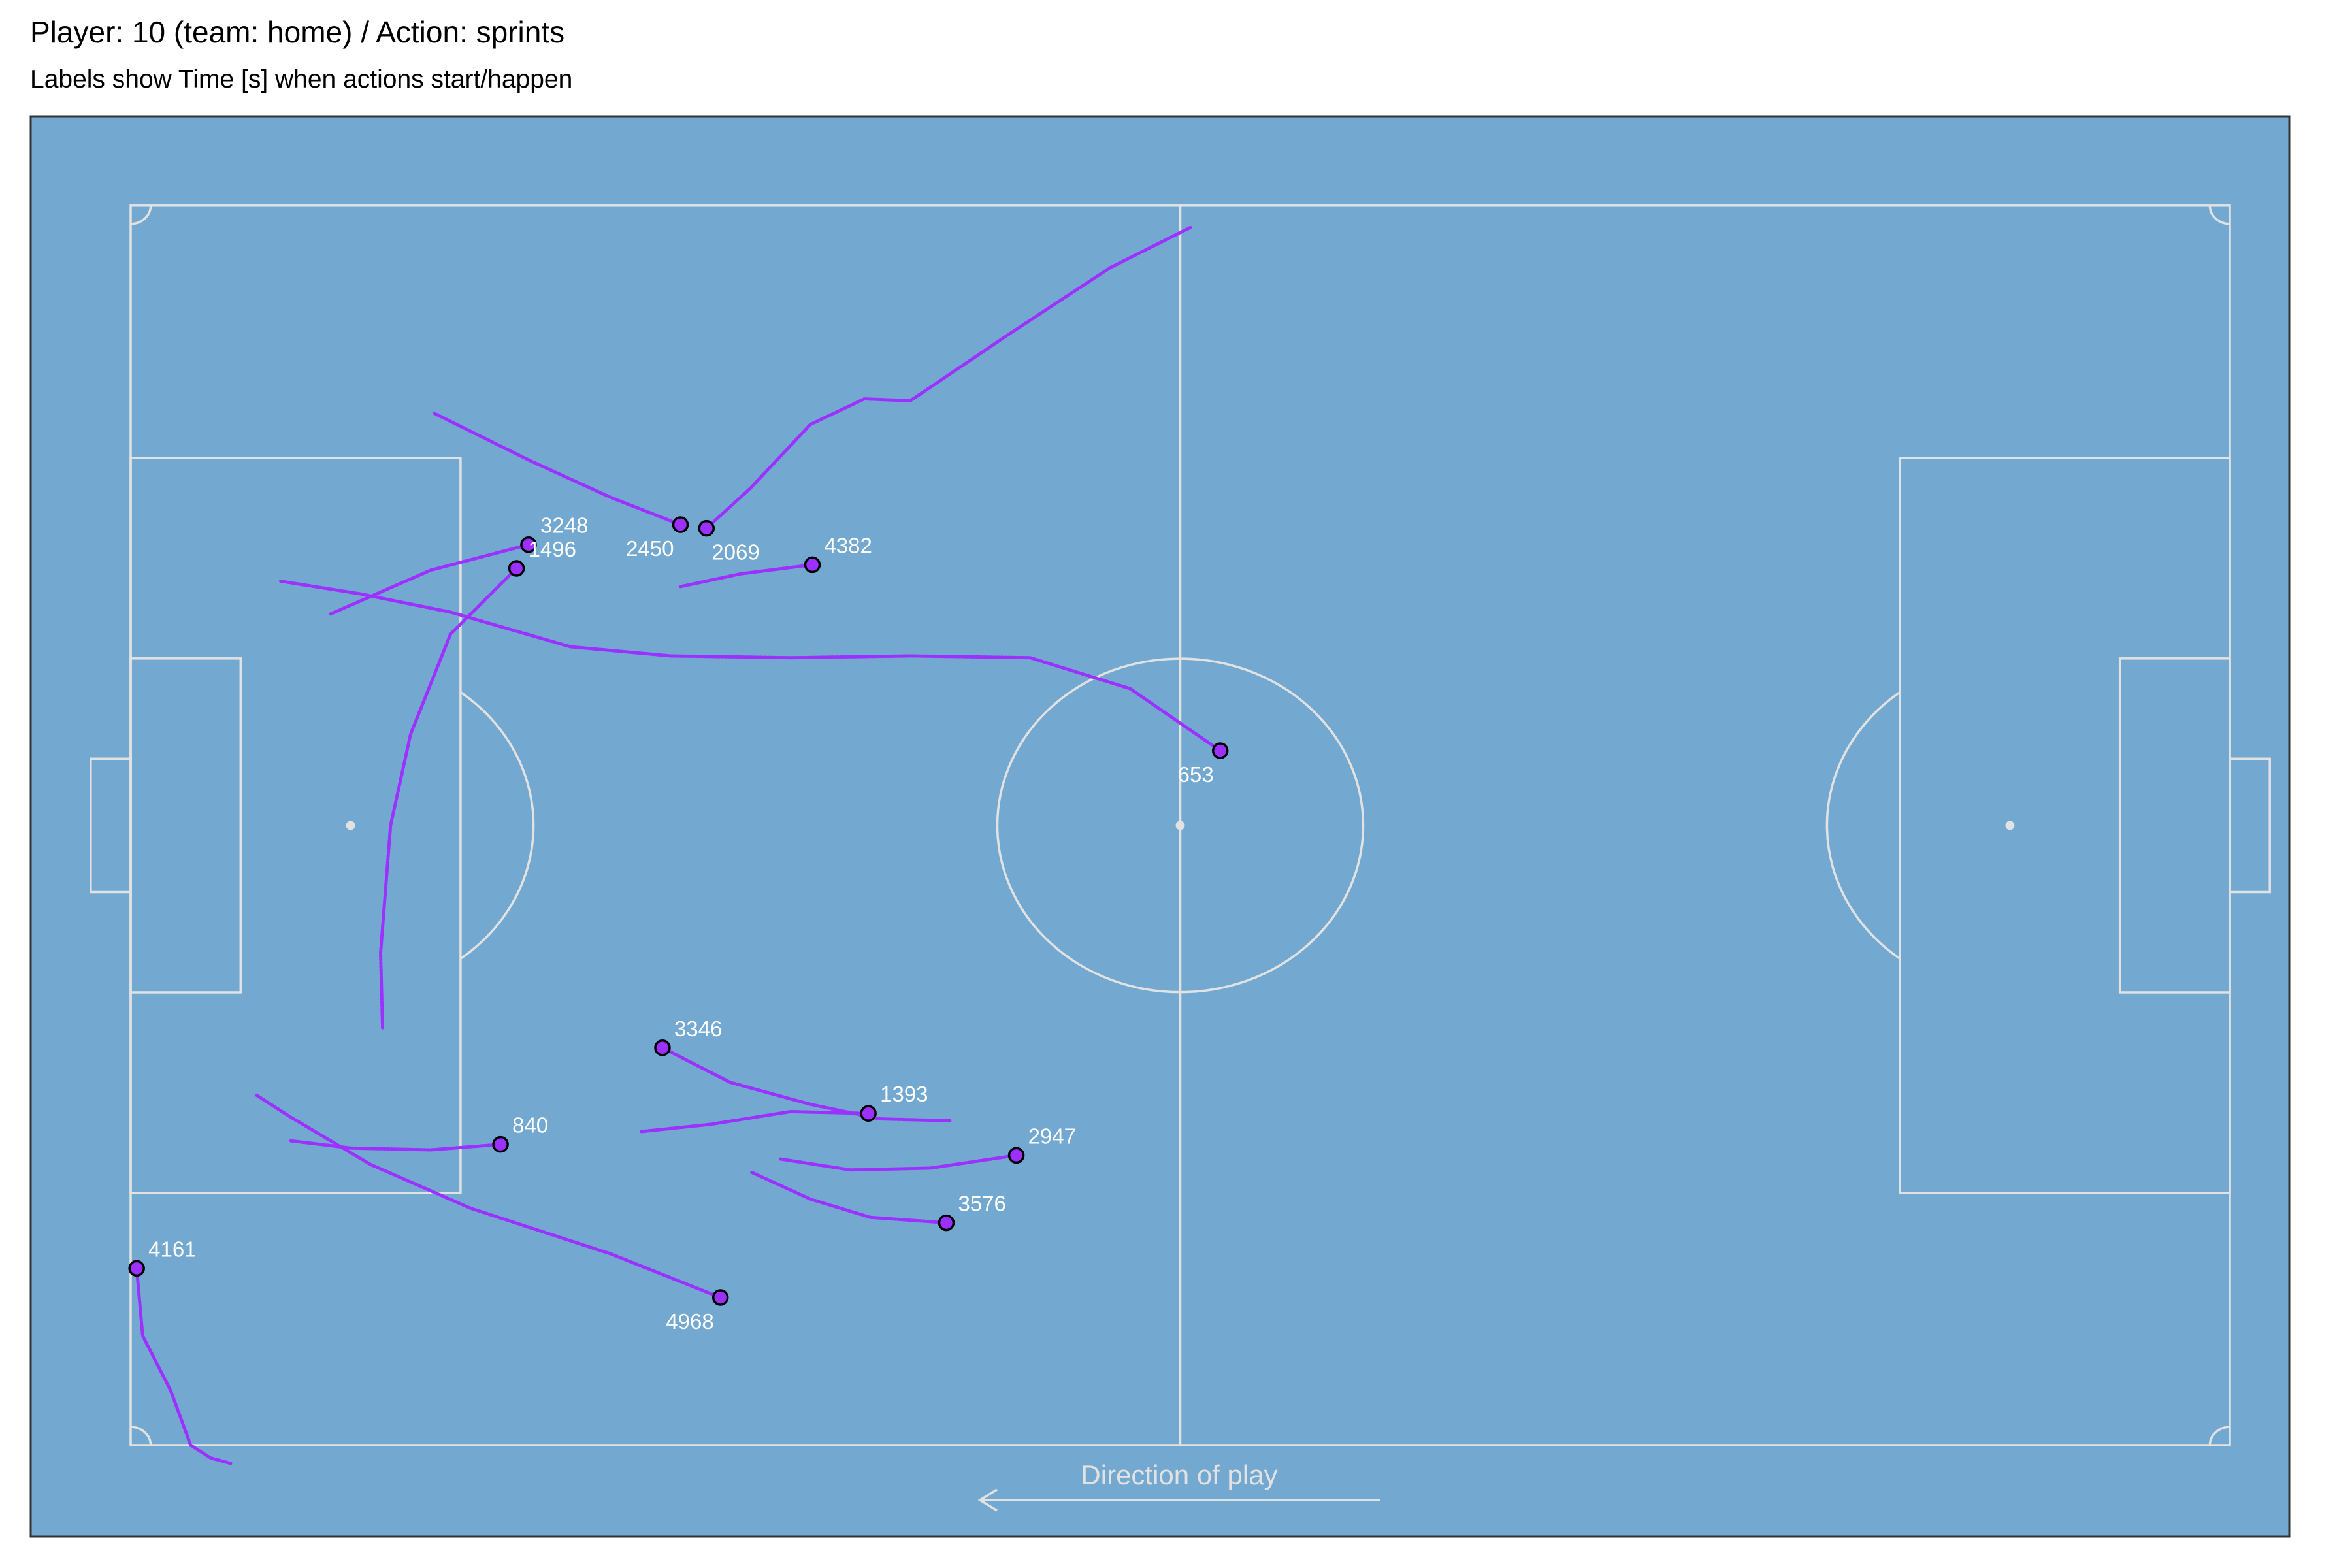 This screenshot has height=1568, width=2352. What do you see at coordinates (650, 548) in the screenshot?
I see `sprint-label-2450: 2450` at bounding box center [650, 548].